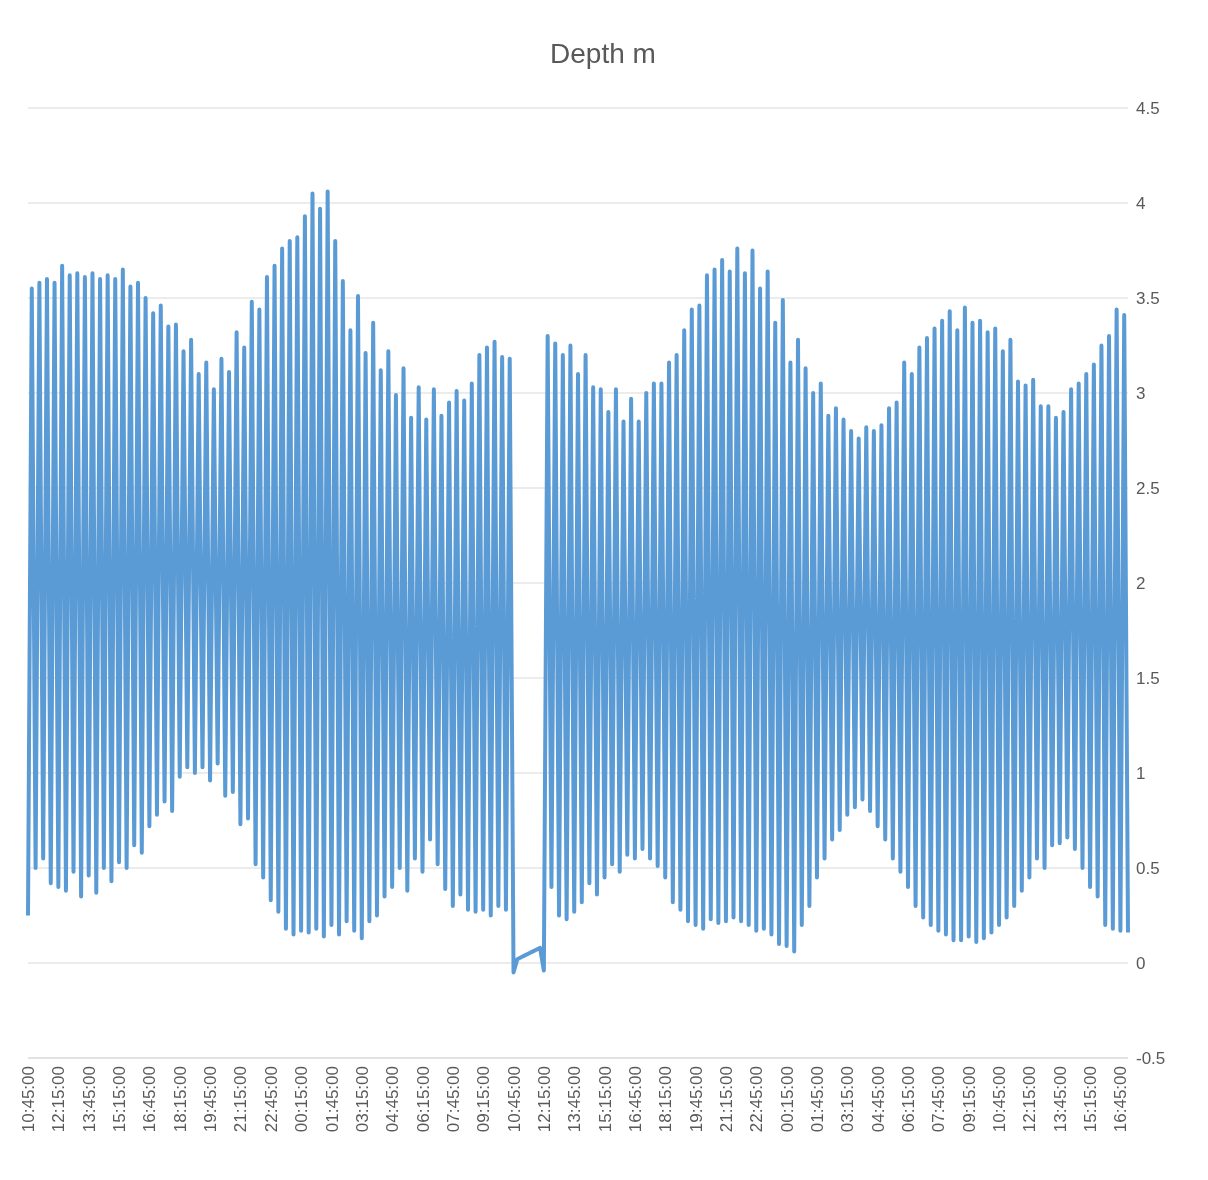  I want to click on y-tick-label: 1.5, so click(1148, 679).